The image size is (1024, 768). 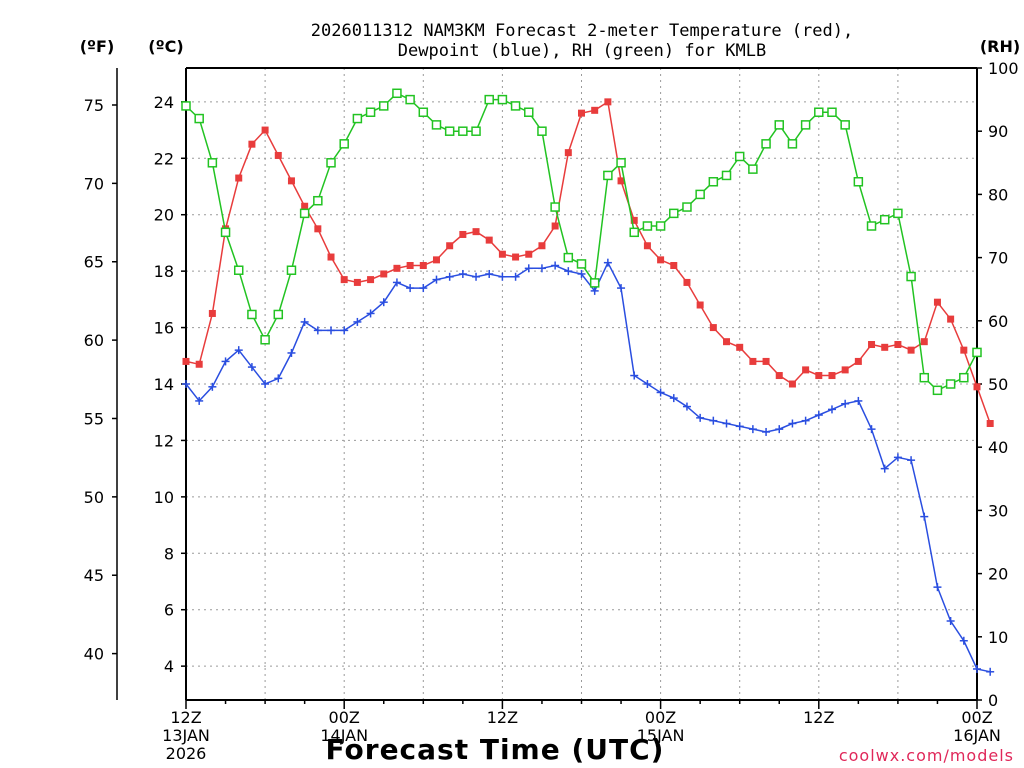 I want to click on celsius-tick-label: 20, so click(x=164, y=215).